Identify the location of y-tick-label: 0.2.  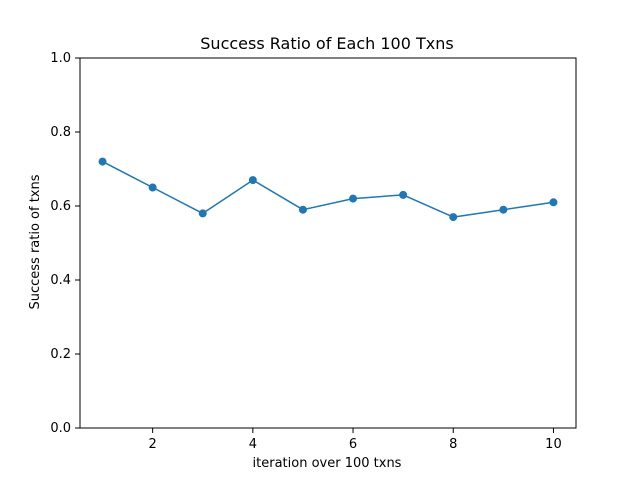
(60, 354).